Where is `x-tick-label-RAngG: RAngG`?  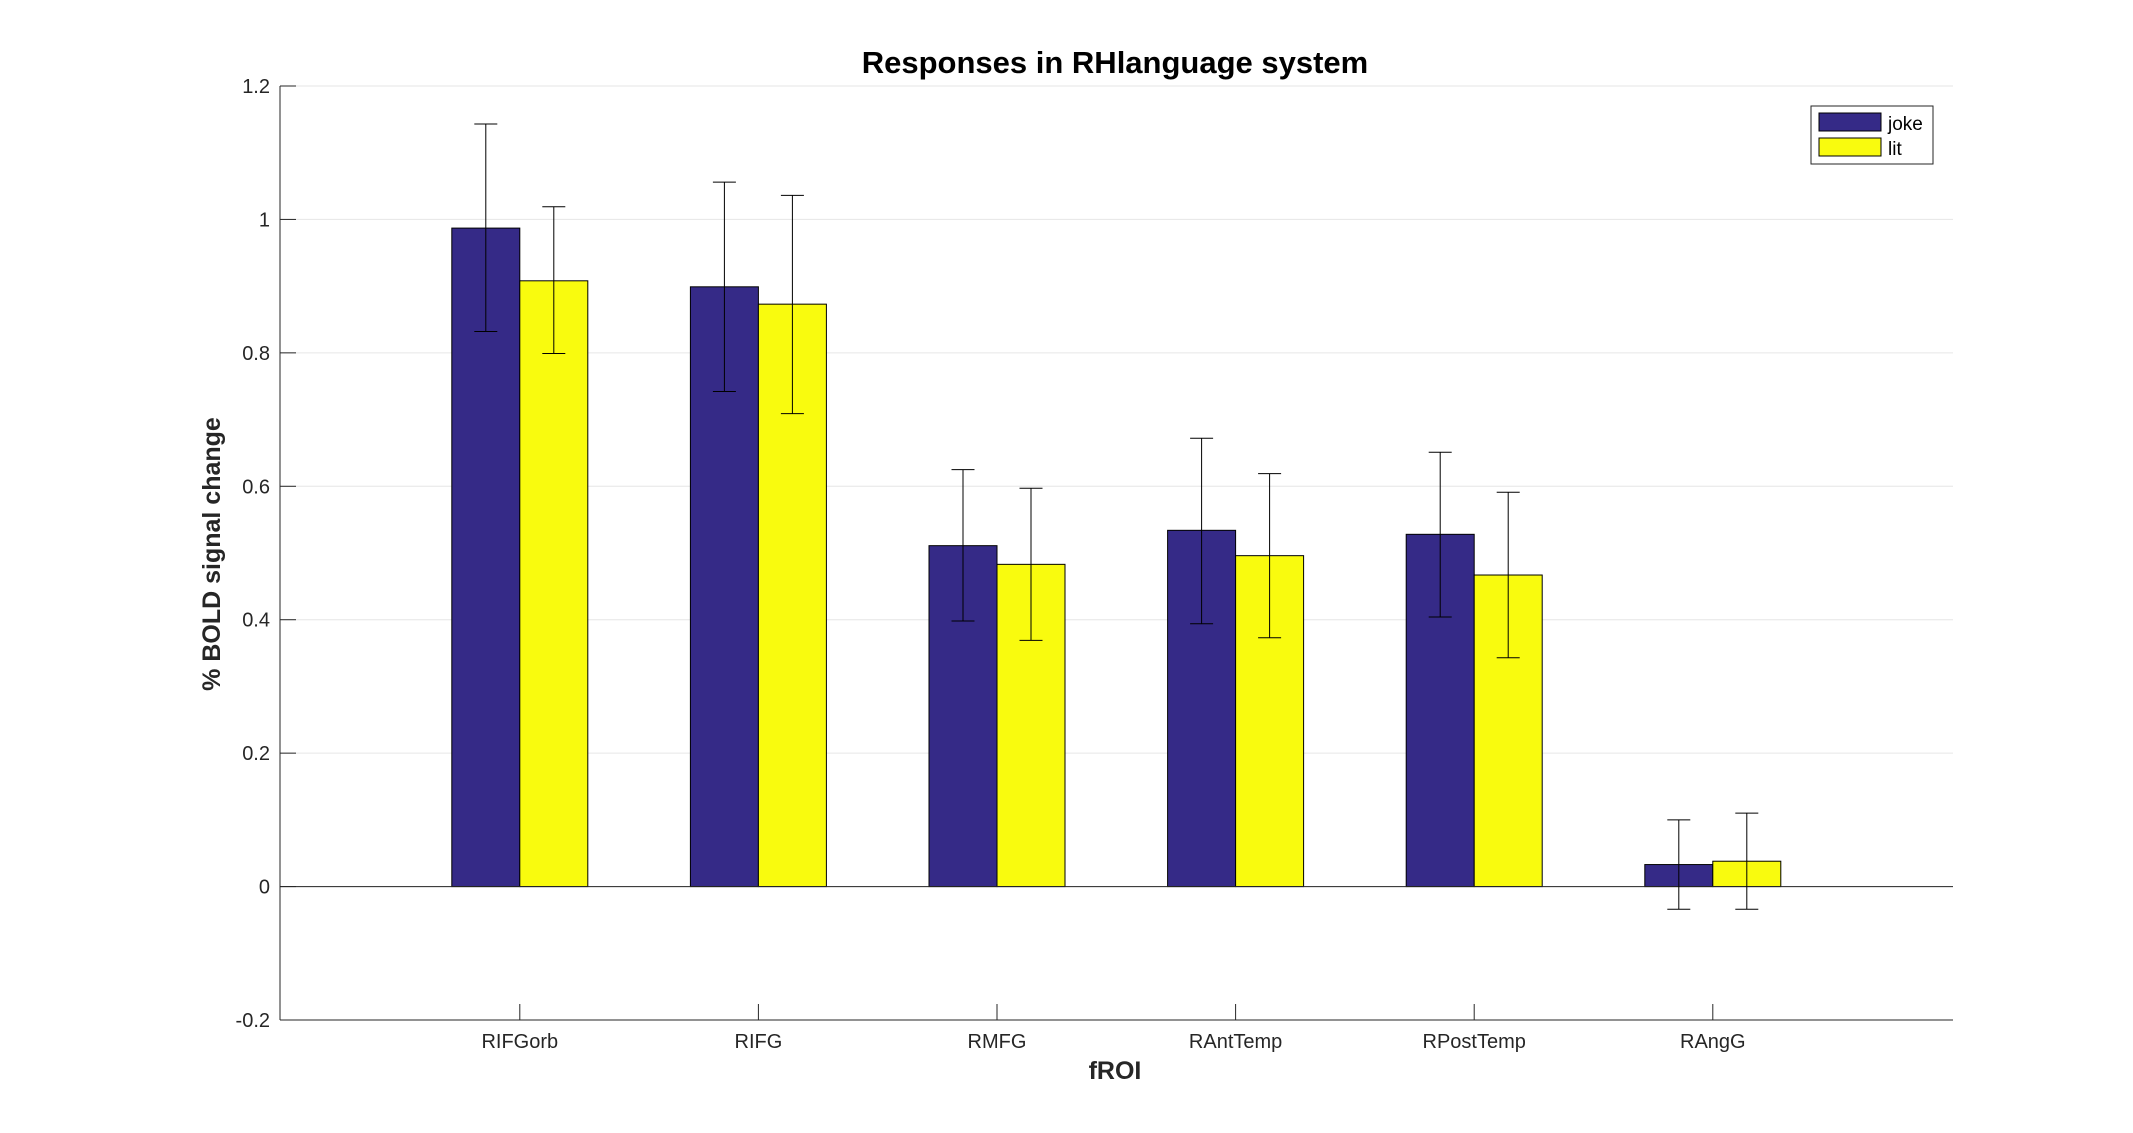
x-tick-label-RAngG: RAngG is located at coordinates (1713, 1042).